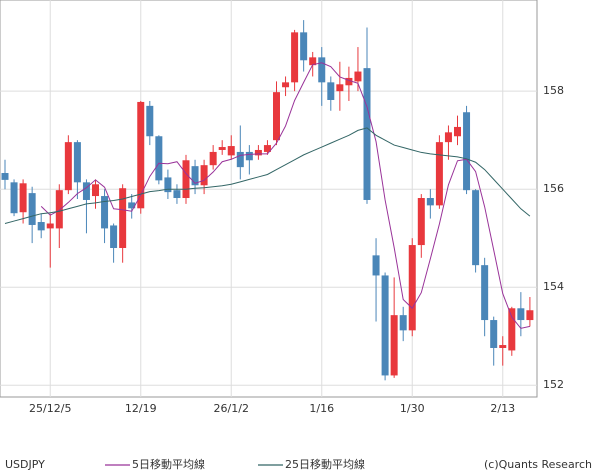  What do you see at coordinates (25, 464) in the screenshot?
I see `symbol: USDJPY` at bounding box center [25, 464].